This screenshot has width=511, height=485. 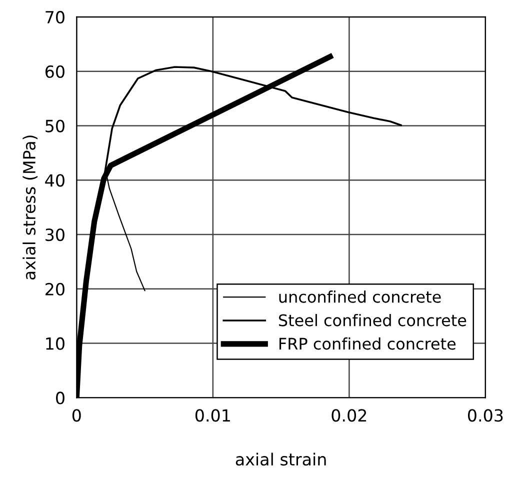 What do you see at coordinates (485, 415) in the screenshot?
I see `x-tick-label: 0.03` at bounding box center [485, 415].